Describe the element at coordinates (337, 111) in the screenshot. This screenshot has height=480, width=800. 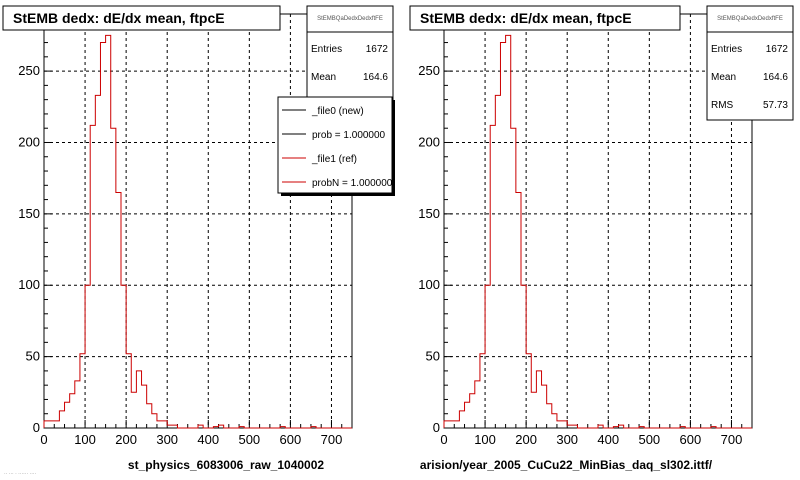
I see `legend-label: _file0 (new)` at that location.